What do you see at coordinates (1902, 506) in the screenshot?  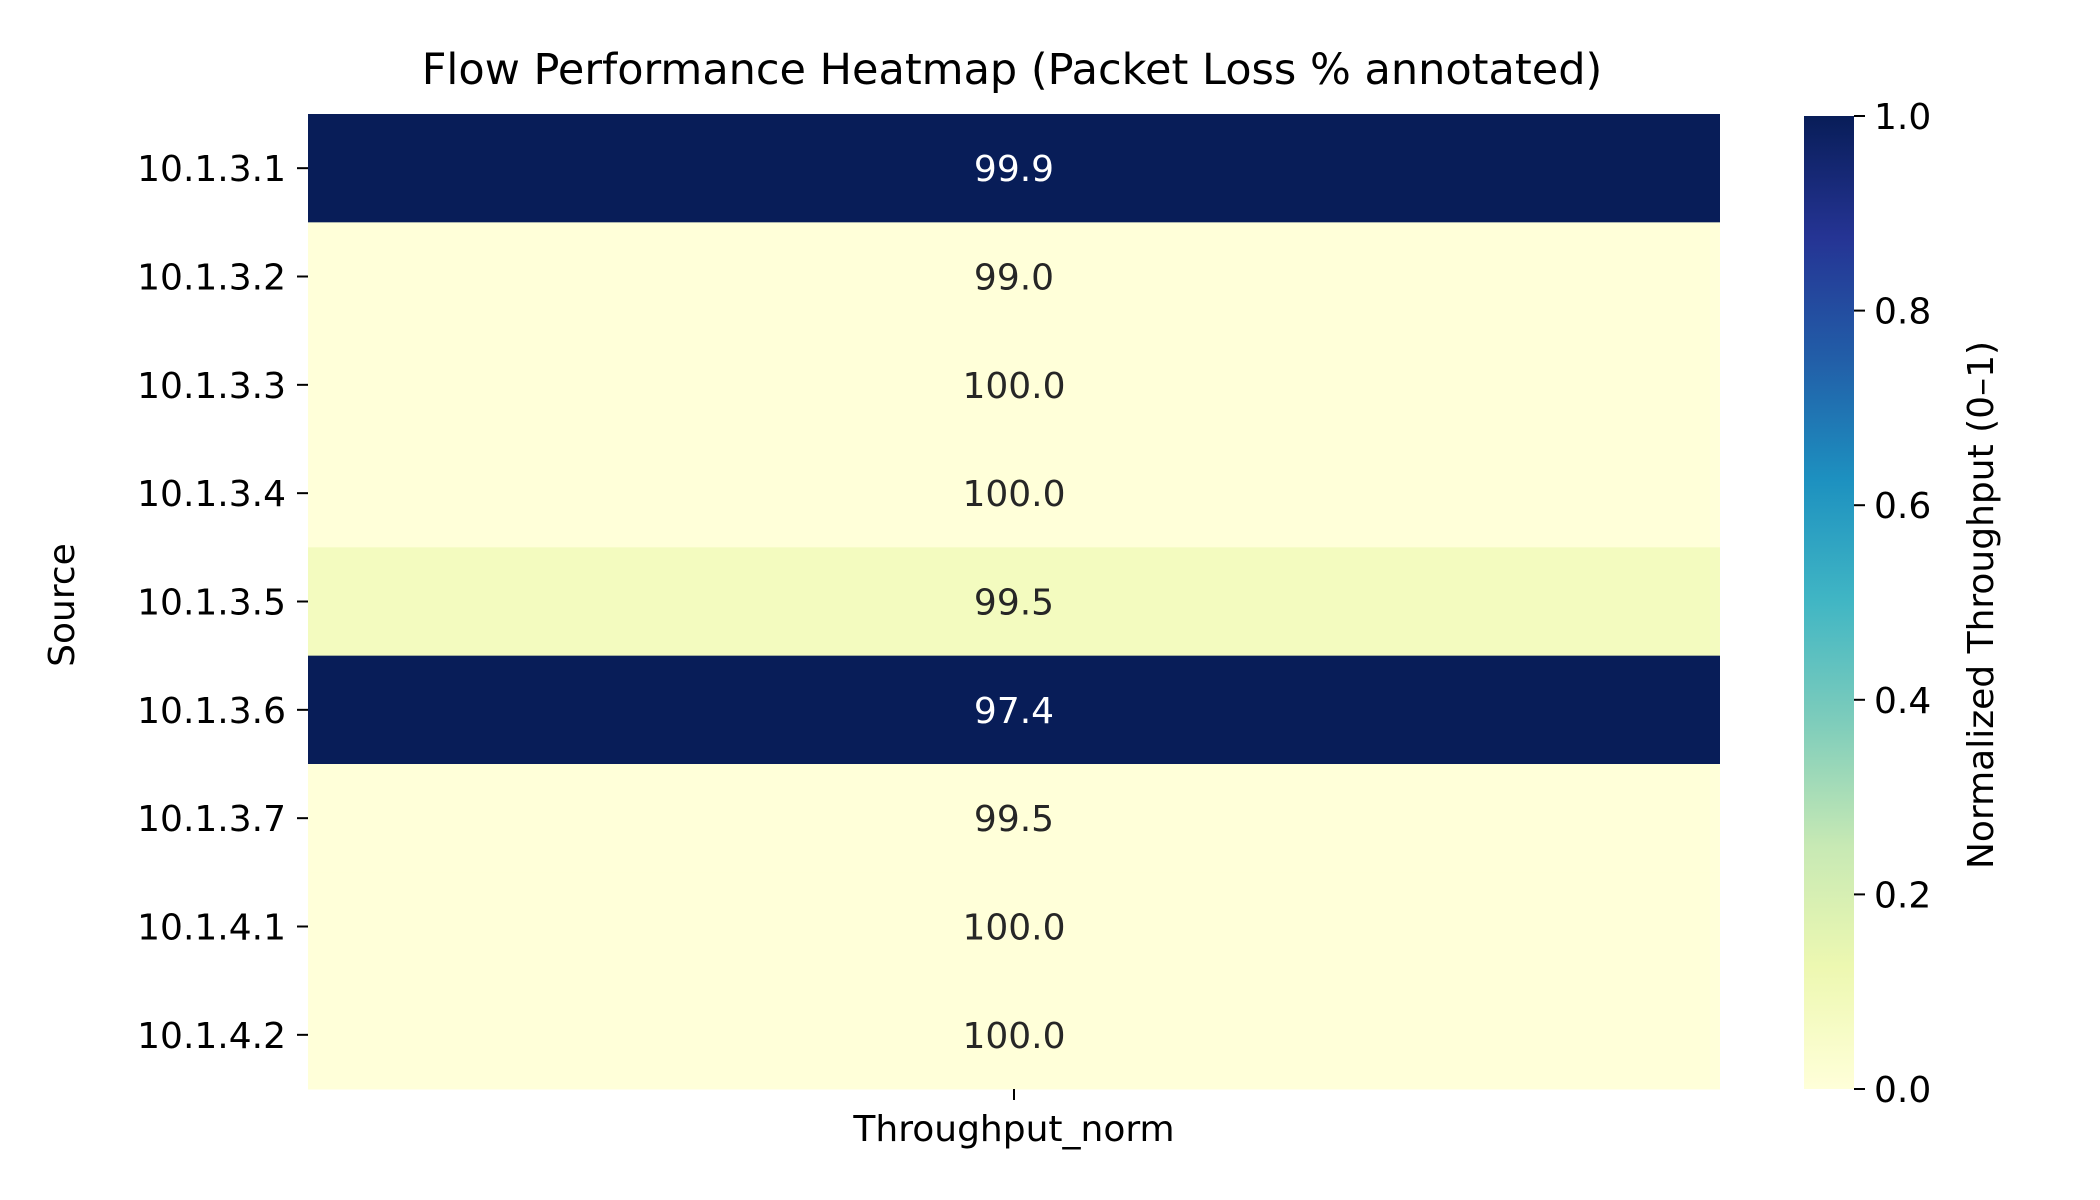 I see `colorbar-tick-label: 0.6` at bounding box center [1902, 506].